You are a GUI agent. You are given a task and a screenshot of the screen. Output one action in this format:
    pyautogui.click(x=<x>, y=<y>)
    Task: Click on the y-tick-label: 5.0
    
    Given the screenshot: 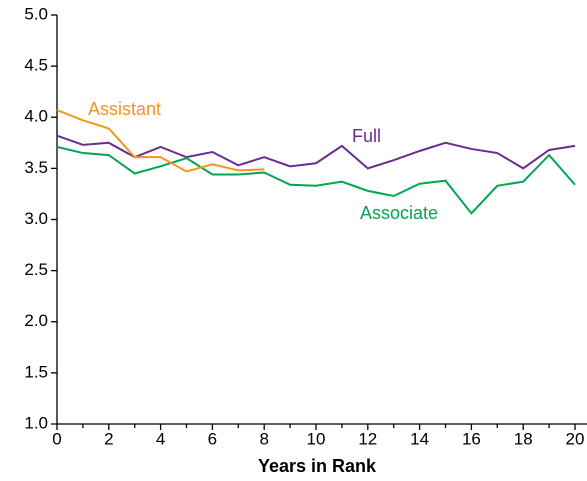 What is the action you would take?
    pyautogui.click(x=36, y=13)
    